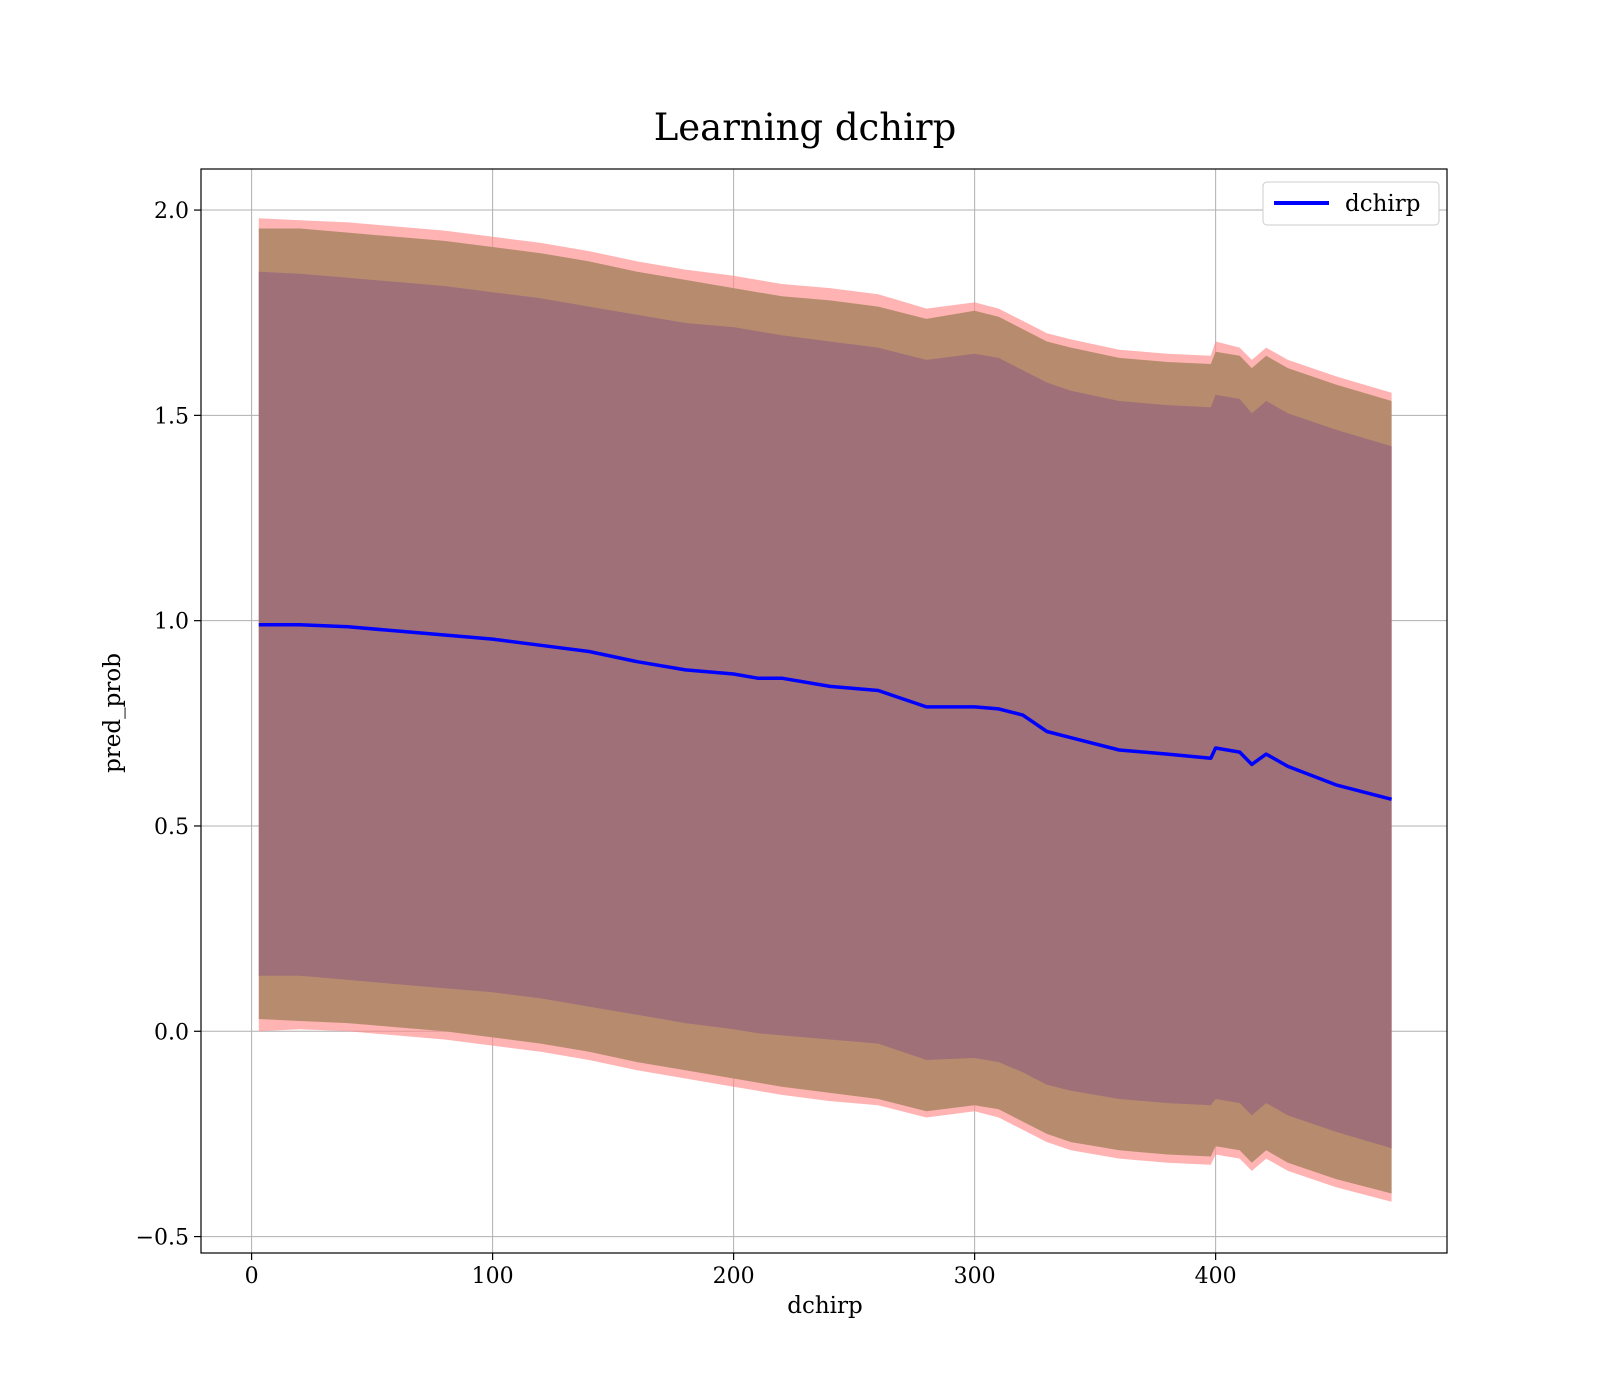 The width and height of the screenshot is (1600, 1400). I want to click on chart-title: Learning dchirp, so click(805, 127).